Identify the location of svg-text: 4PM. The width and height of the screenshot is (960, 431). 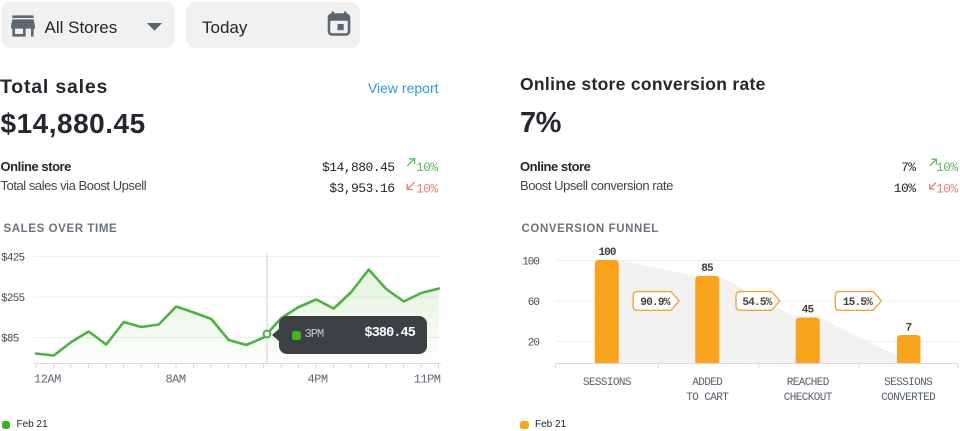
(317, 380).